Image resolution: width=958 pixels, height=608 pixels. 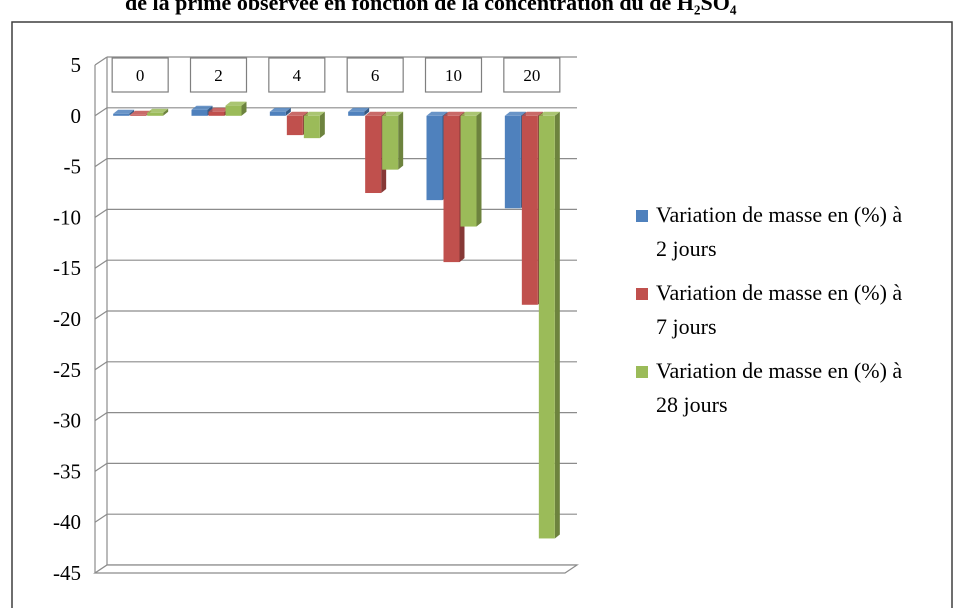 I want to click on category-label: 10, so click(x=453, y=75).